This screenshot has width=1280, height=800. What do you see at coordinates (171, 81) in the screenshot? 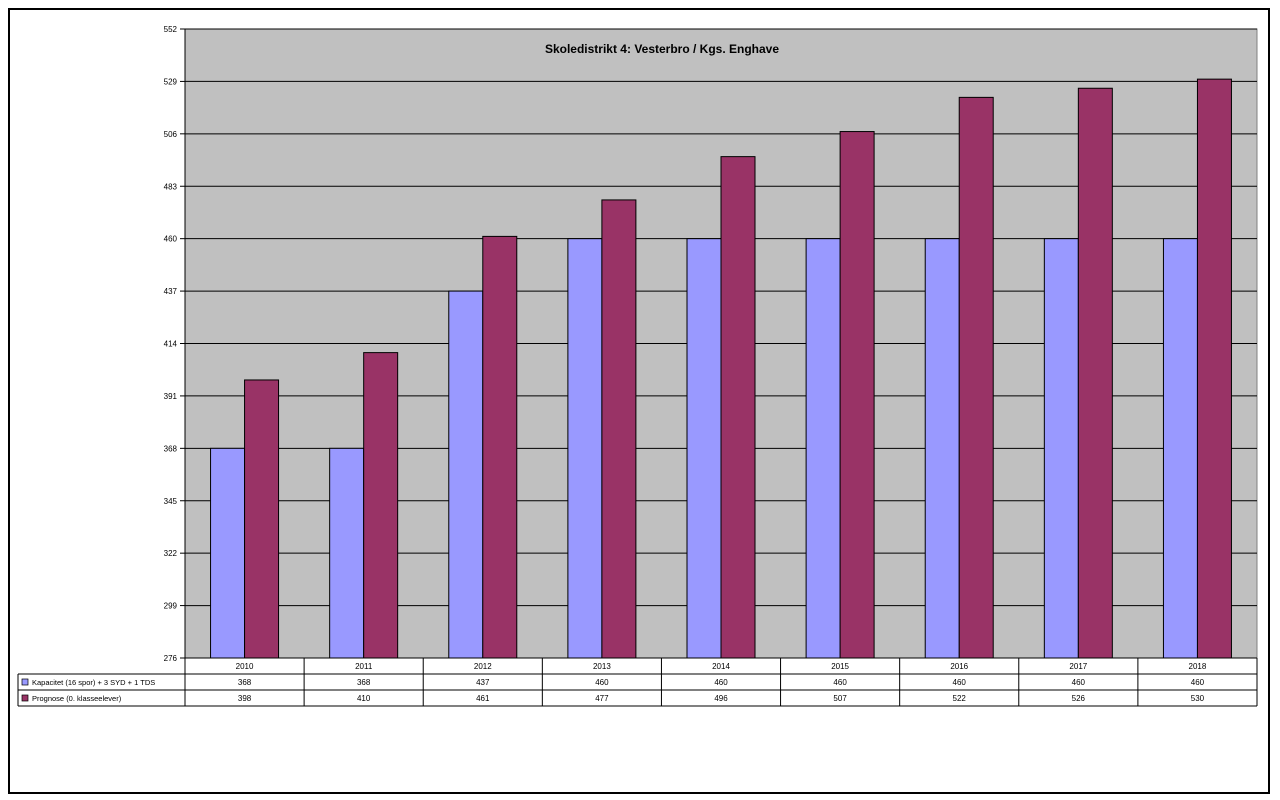
I see `y-tick-label: 529` at bounding box center [171, 81].